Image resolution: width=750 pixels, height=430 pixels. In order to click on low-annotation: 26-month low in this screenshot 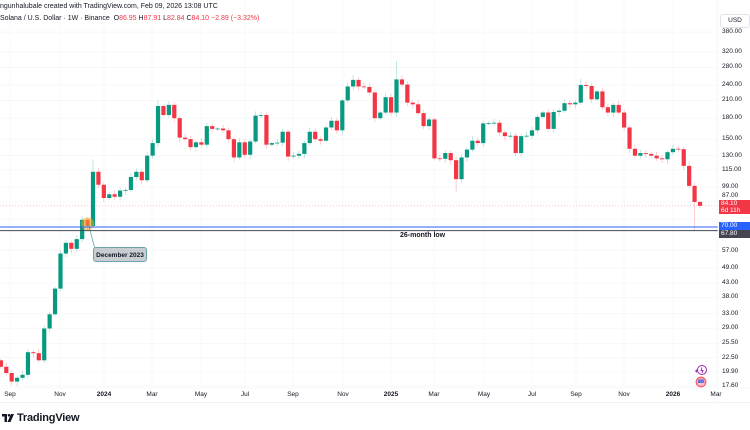, I will do `click(423, 235)`.